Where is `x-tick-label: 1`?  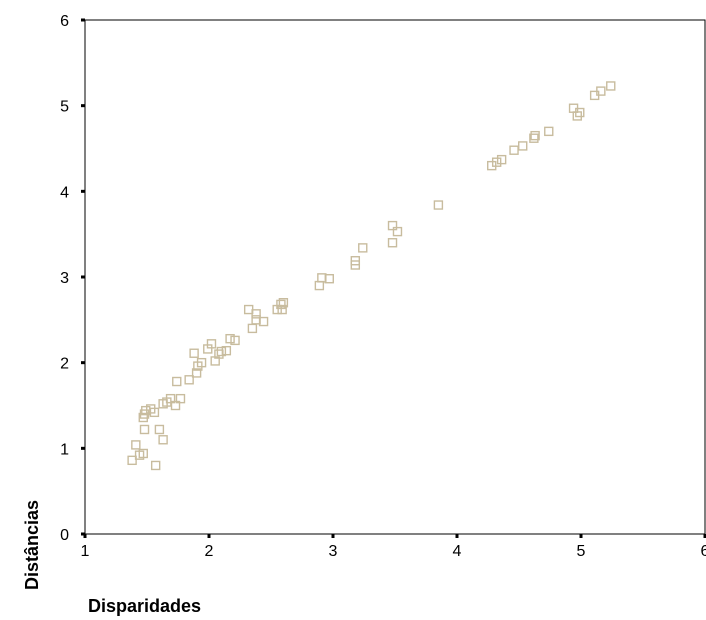 x-tick-label: 1 is located at coordinates (85, 551).